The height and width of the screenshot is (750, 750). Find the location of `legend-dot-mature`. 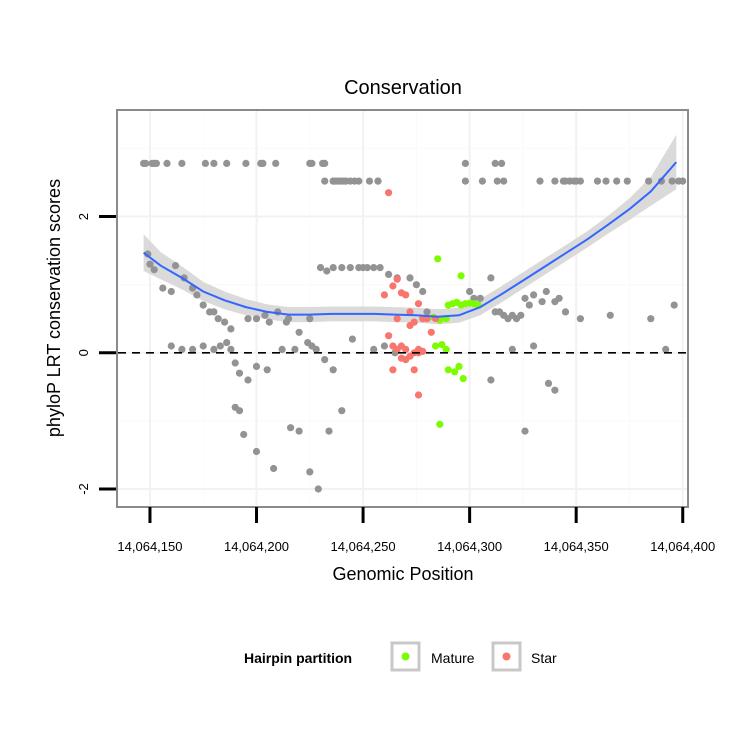

legend-dot-mature is located at coordinates (405, 656).